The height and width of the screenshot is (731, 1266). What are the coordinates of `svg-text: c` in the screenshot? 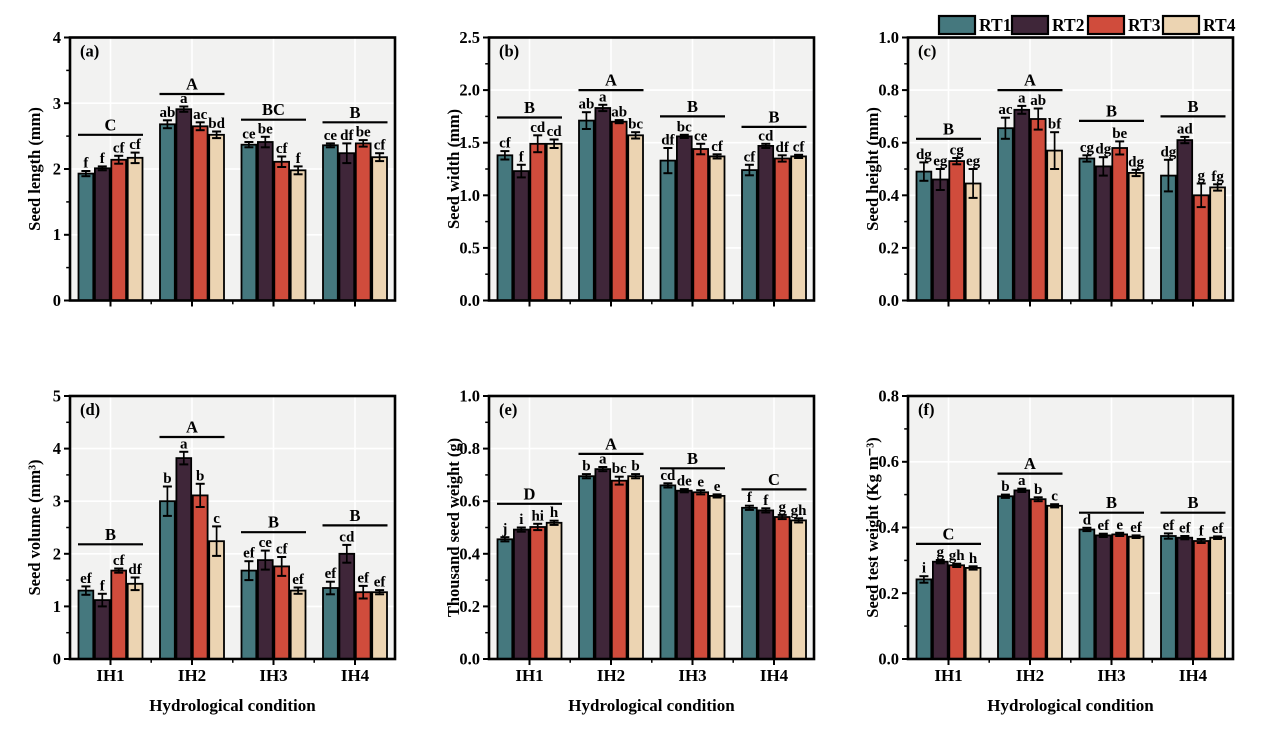 It's located at (216, 519).